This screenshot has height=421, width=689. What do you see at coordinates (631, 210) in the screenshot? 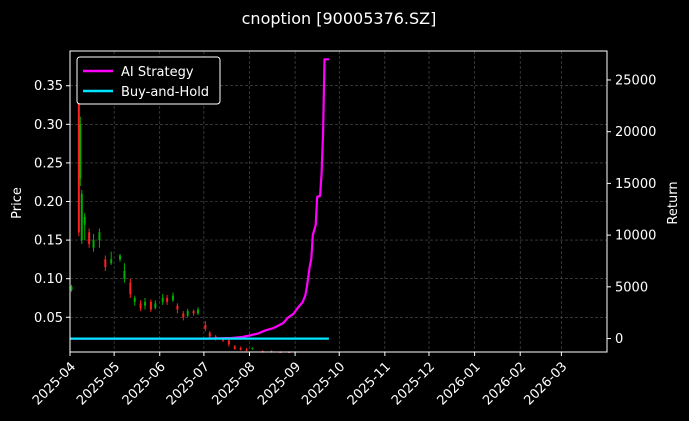
I see `y-axis-right: 0 5000 10000 15000 20000 25000` at bounding box center [631, 210].